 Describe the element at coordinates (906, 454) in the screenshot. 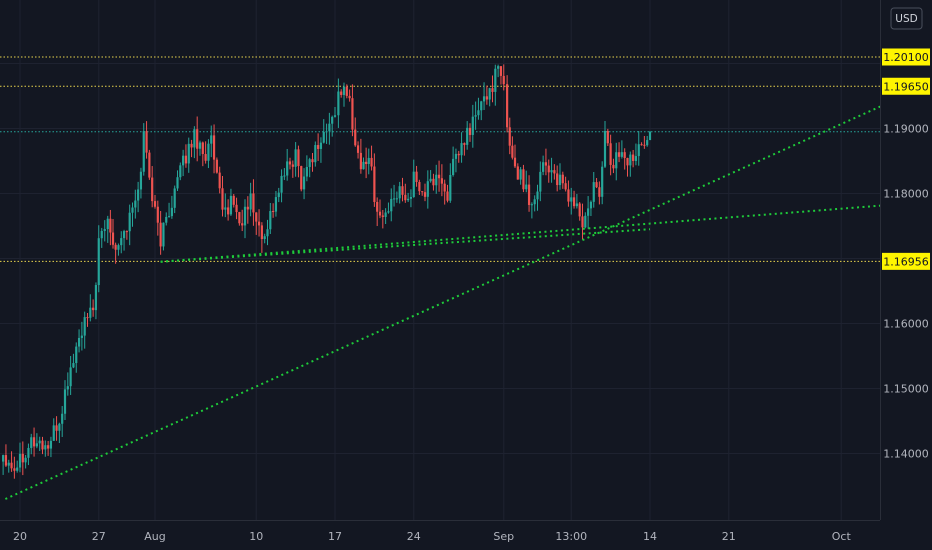

I see `price-tick-label: 1.14000` at that location.